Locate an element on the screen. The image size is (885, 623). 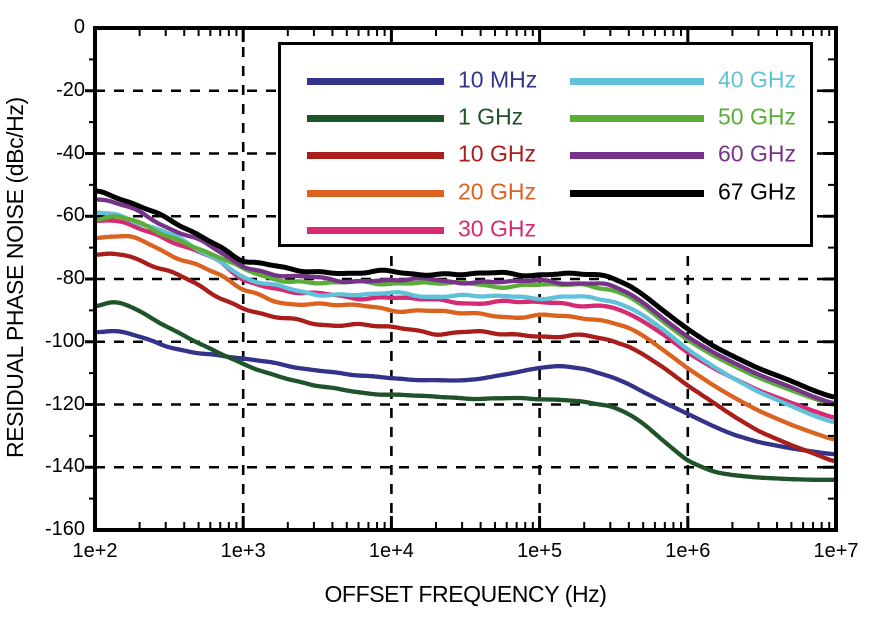
y-tick-label: -140 is located at coordinates (64, 466).